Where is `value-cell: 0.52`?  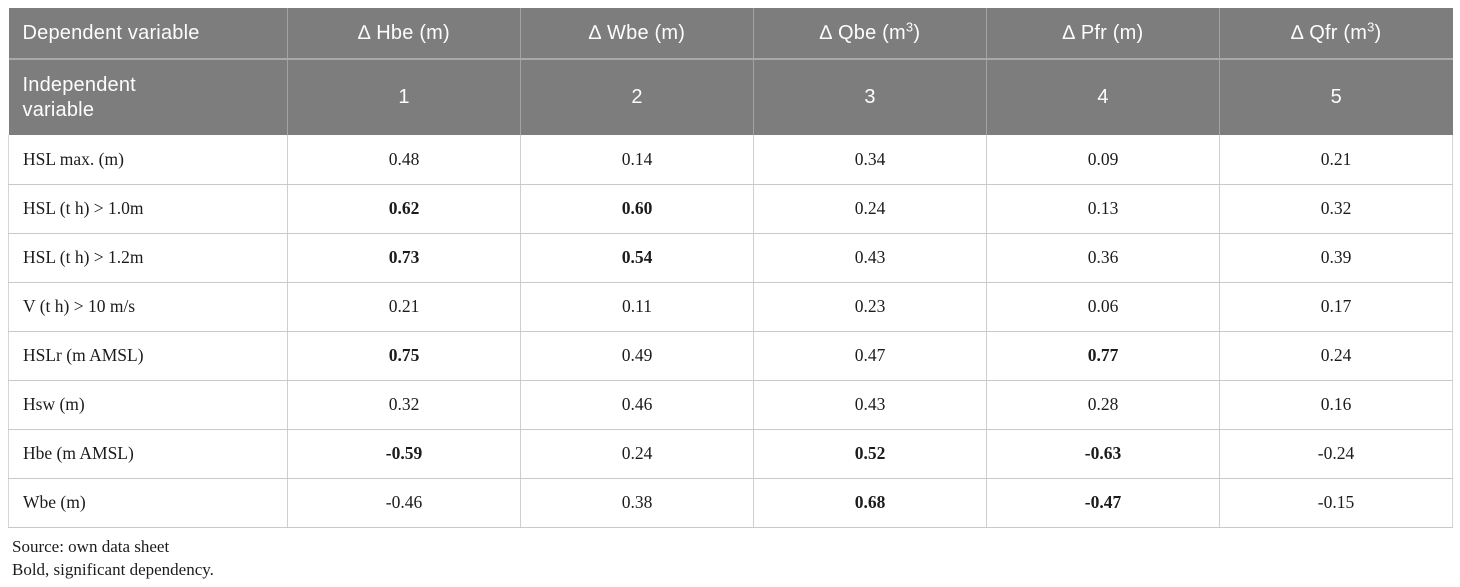 value-cell: 0.52 is located at coordinates (870, 454).